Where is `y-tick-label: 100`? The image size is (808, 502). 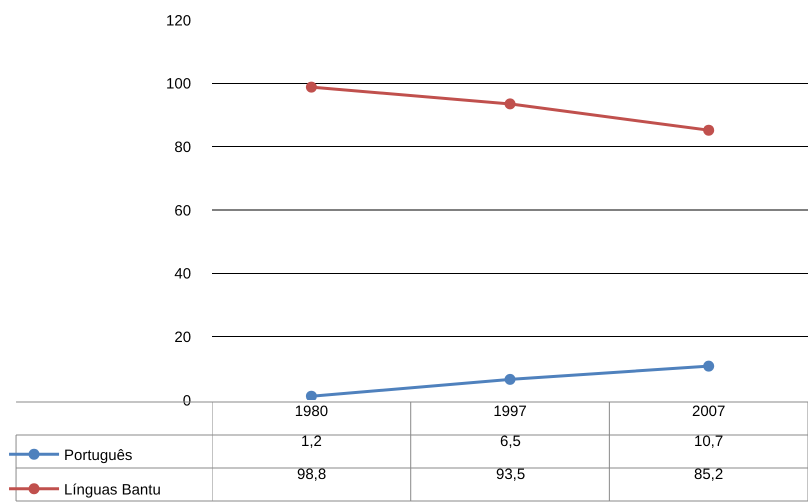
y-tick-label: 100 is located at coordinates (179, 84).